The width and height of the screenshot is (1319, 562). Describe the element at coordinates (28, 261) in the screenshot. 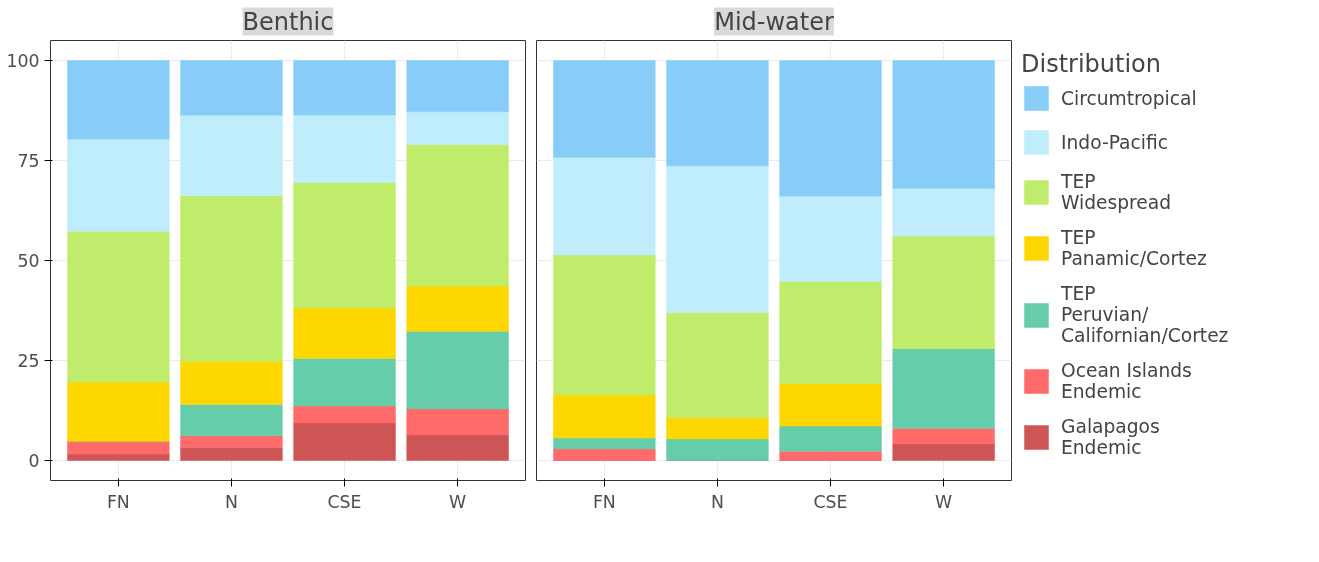

I see `y-tick-label: 50` at that location.